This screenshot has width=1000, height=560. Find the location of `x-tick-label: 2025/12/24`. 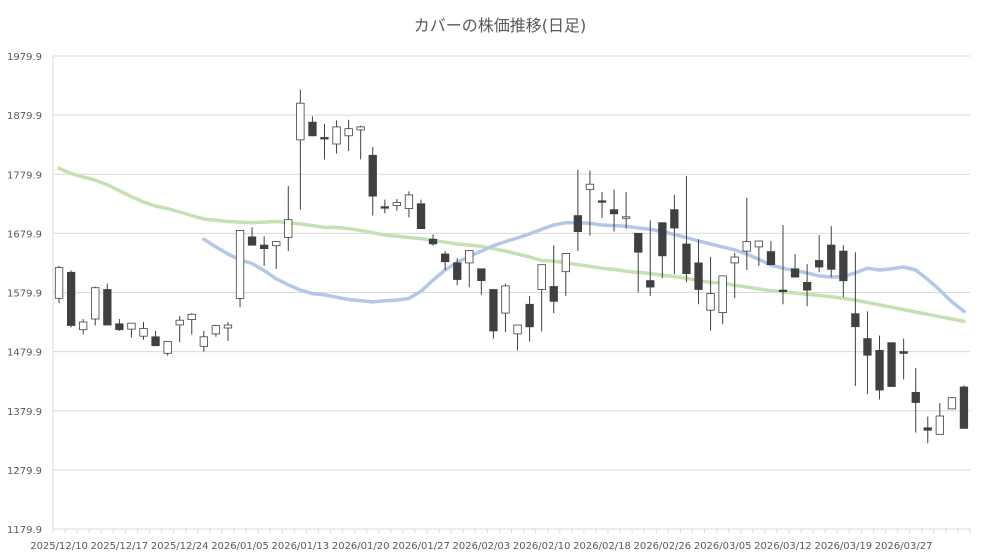

x-tick-label: 2025/12/24 is located at coordinates (180, 546).